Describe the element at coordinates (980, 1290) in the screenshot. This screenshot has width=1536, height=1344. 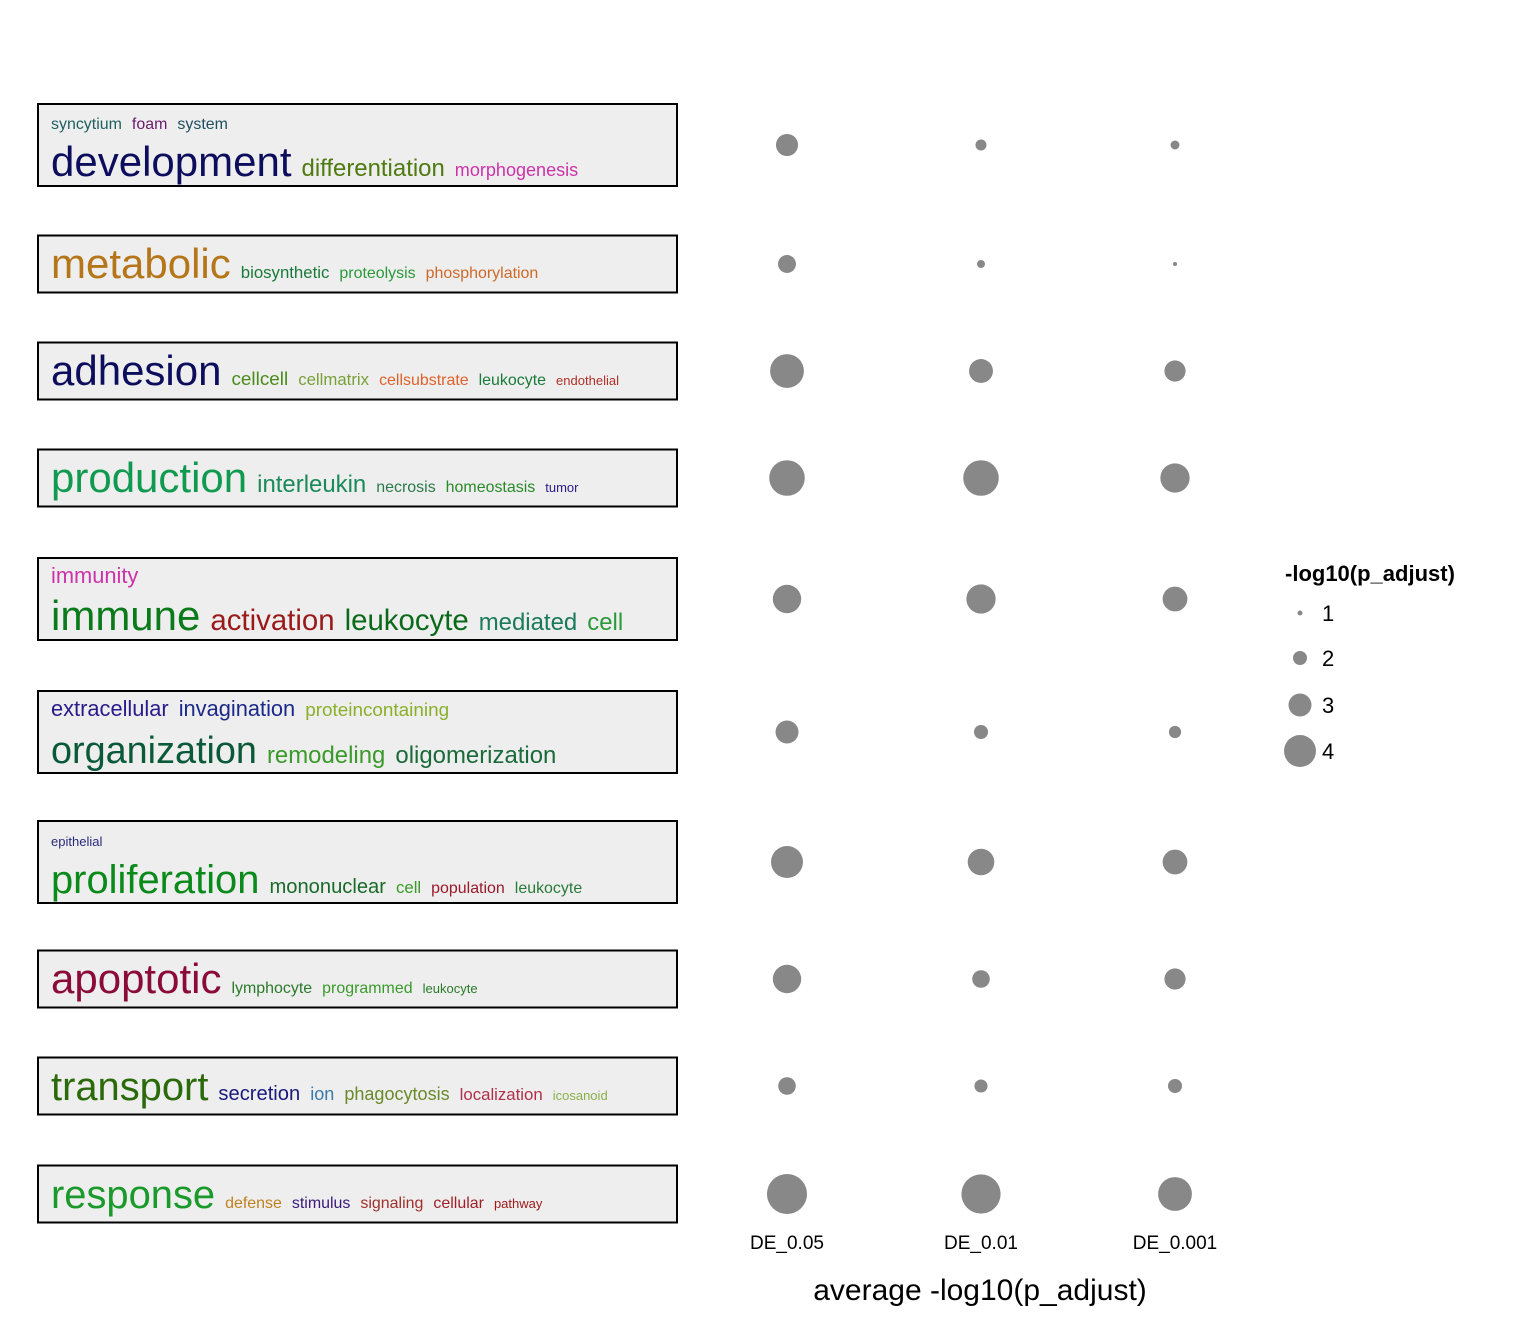
I see `x-axis-label: average -log10(p_adjust)` at that location.